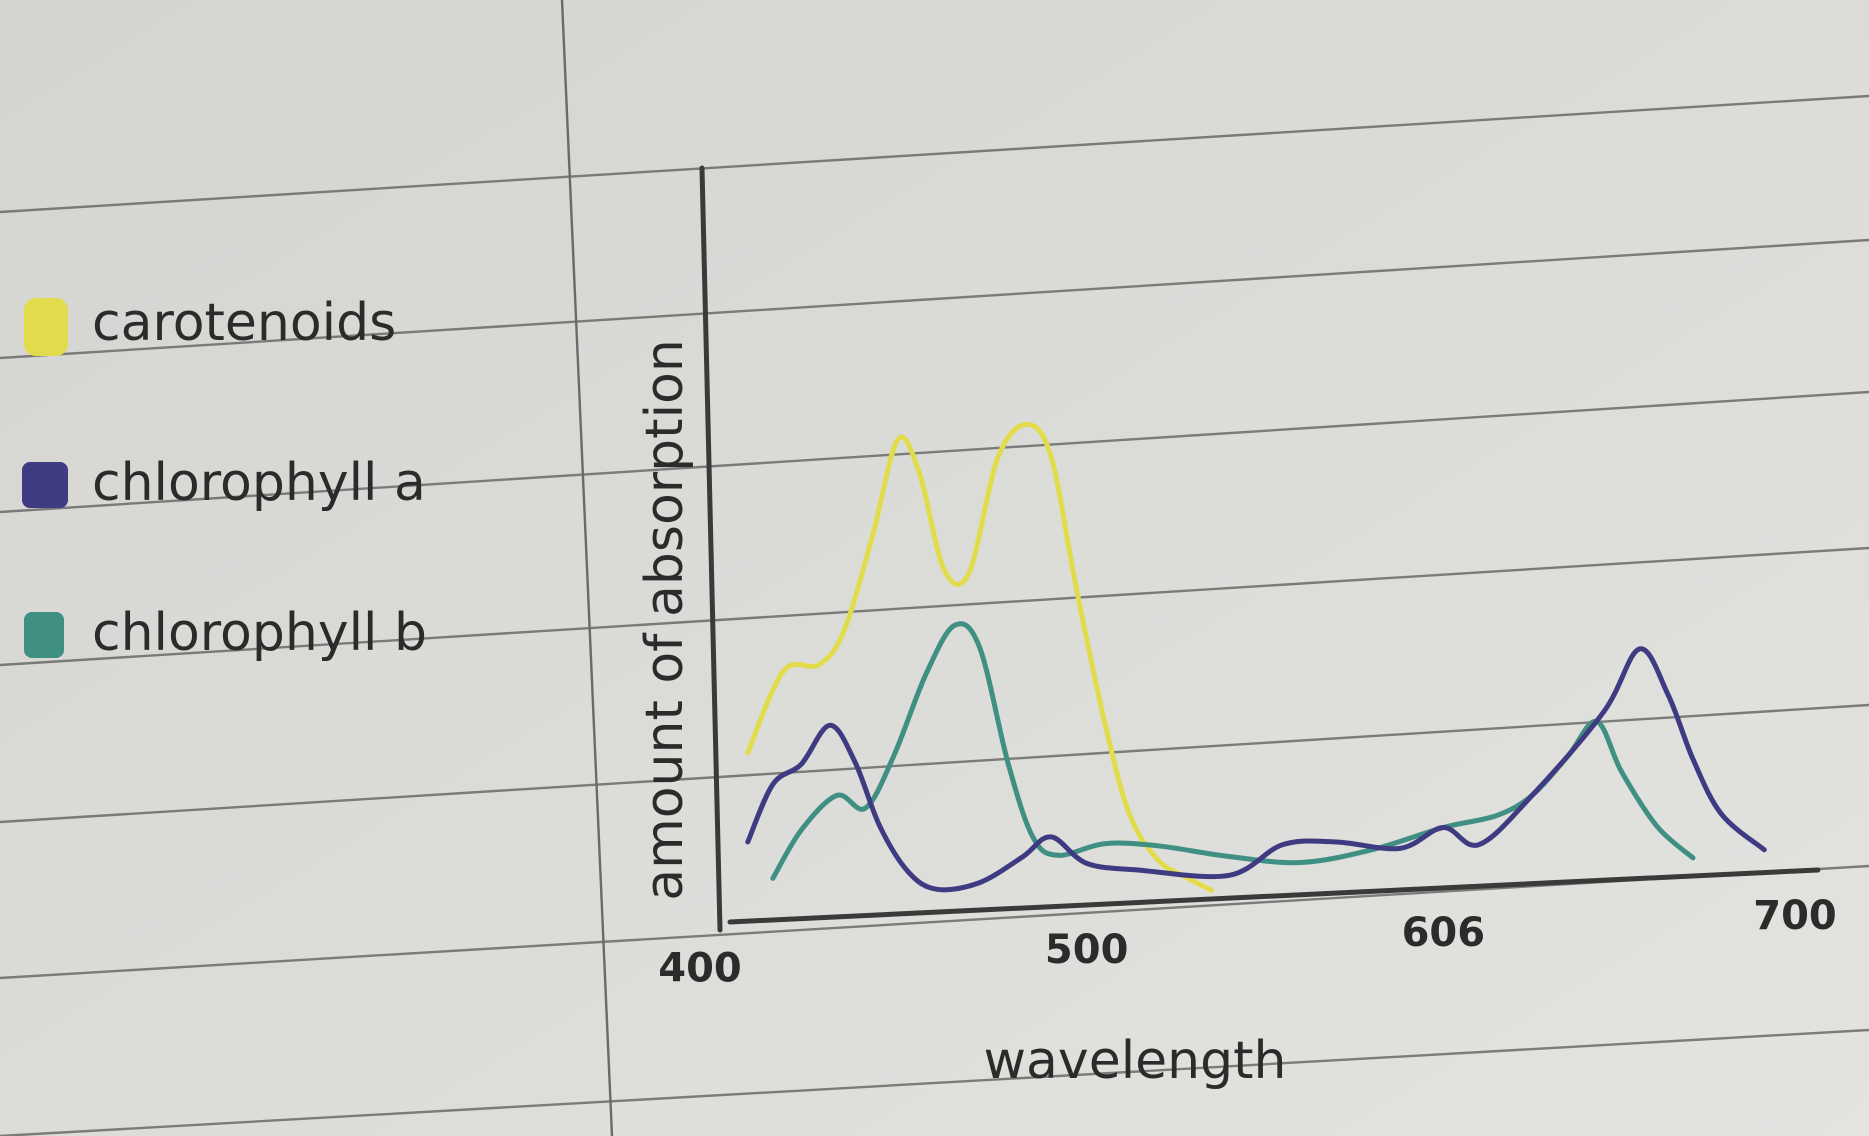  What do you see at coordinates (1274, 896) in the screenshot?
I see `x-axis` at bounding box center [1274, 896].